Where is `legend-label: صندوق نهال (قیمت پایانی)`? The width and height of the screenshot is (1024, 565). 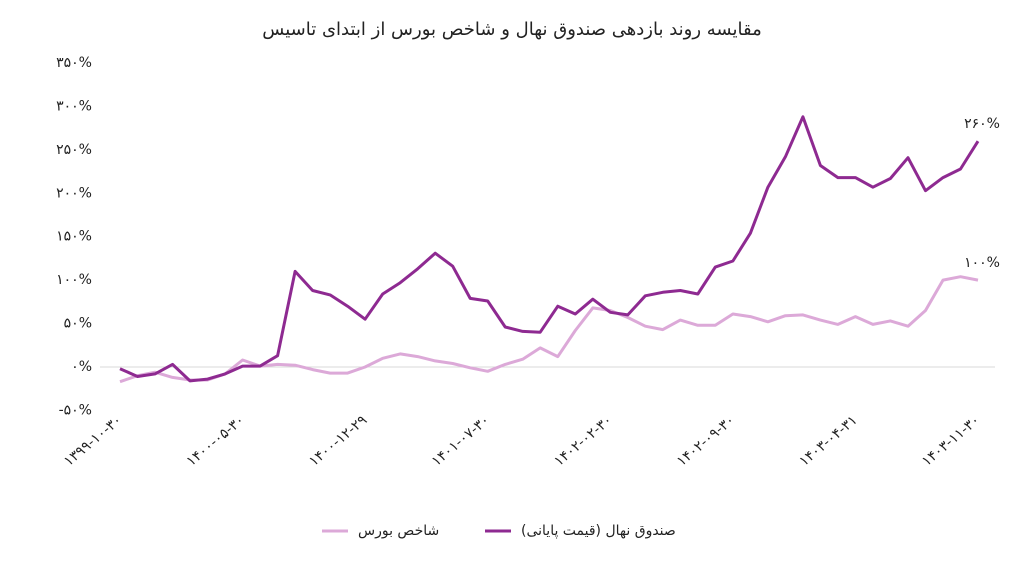
legend-label: صندوق نهال (قیمت پایانی) is located at coordinates (598, 531).